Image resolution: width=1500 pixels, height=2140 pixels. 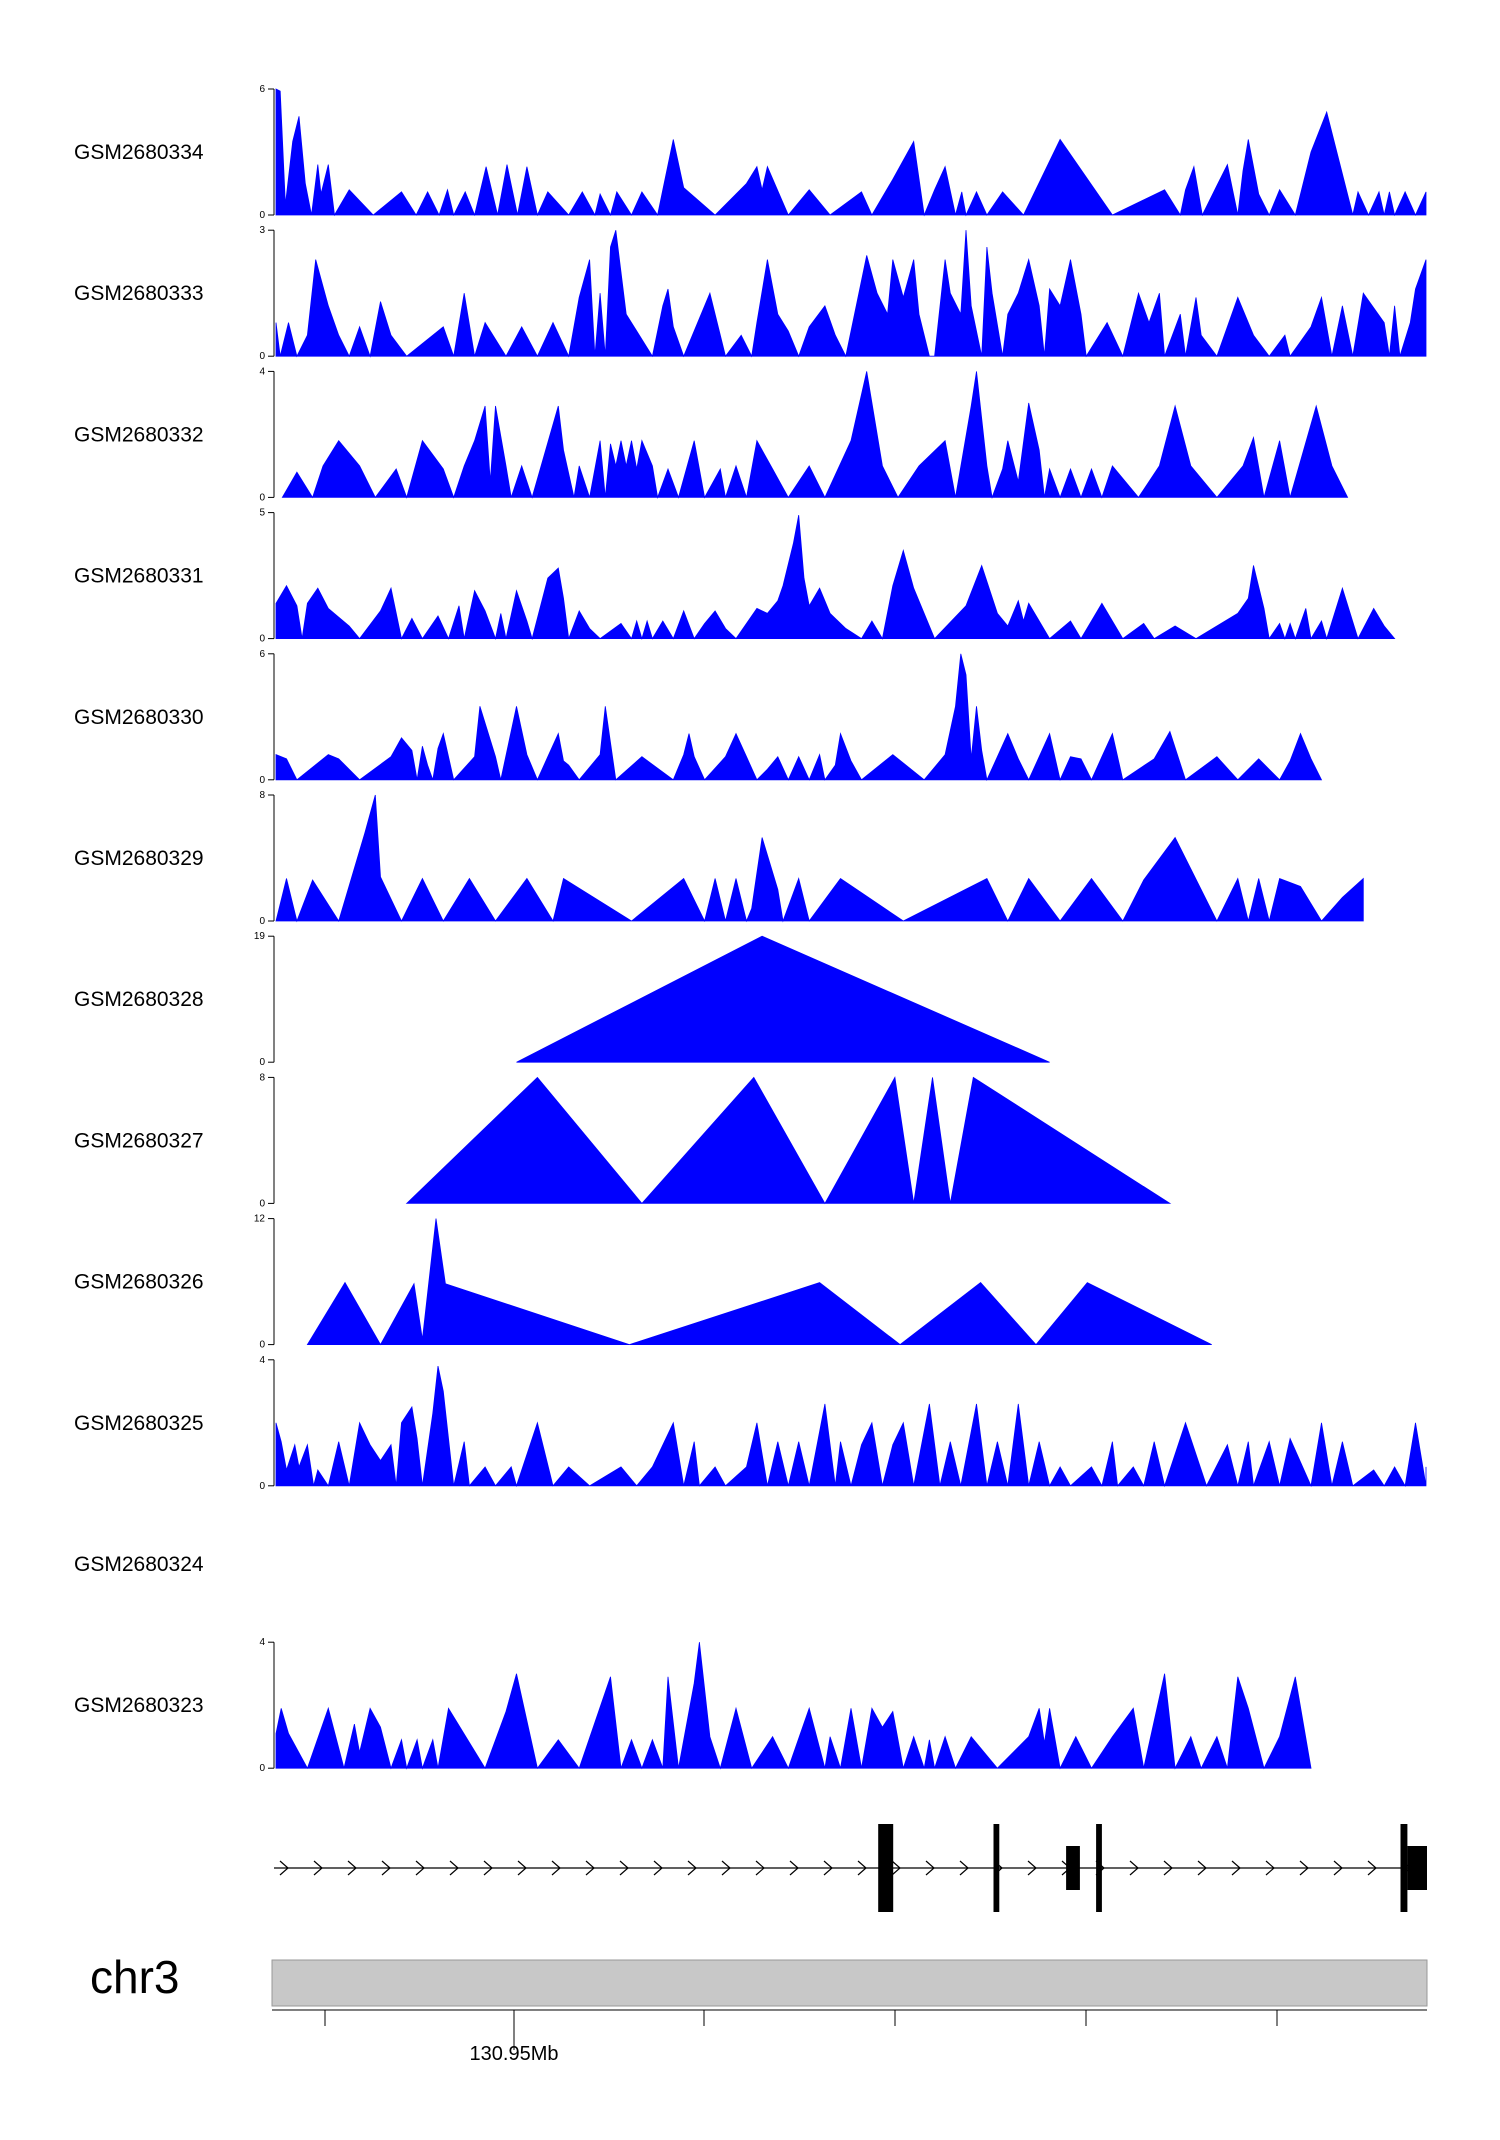 I want to click on track-label: GSM2680332, so click(x=139, y=434).